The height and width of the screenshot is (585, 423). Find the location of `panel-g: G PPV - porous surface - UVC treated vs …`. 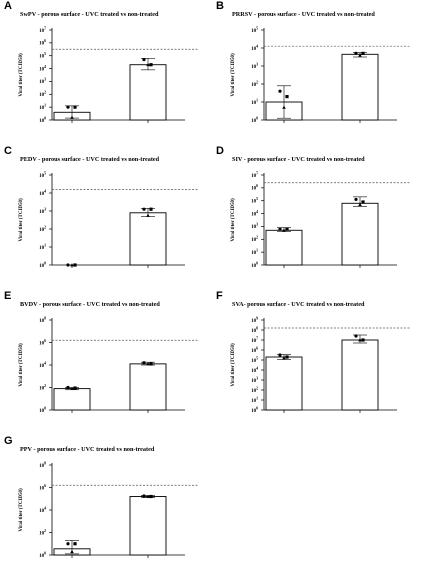

panel-g: G PPV - porous surface - UVC treated vs … is located at coordinates (105, 510).